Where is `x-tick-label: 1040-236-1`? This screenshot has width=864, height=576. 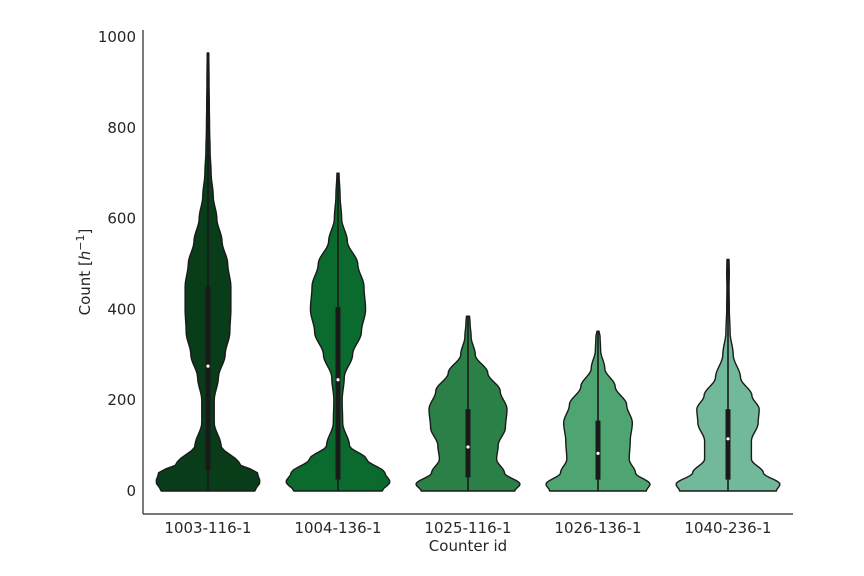
x-tick-label: 1040-236-1 is located at coordinates (727, 528).